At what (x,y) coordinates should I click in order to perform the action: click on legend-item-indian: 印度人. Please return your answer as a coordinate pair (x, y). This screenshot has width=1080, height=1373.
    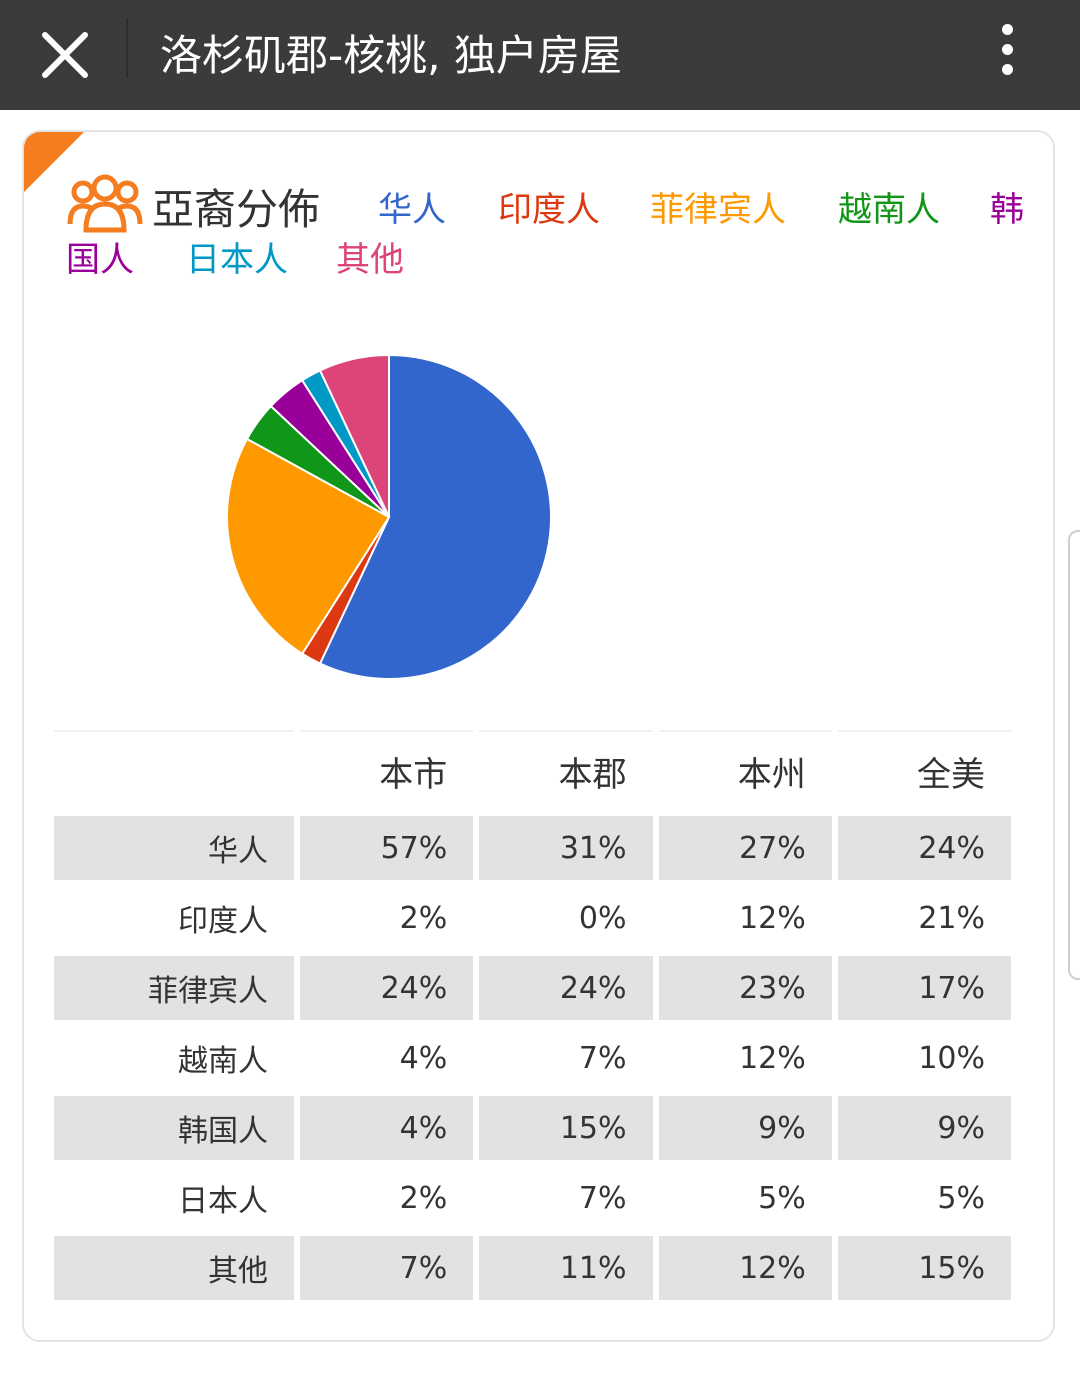
    Looking at the image, I should click on (549, 210).